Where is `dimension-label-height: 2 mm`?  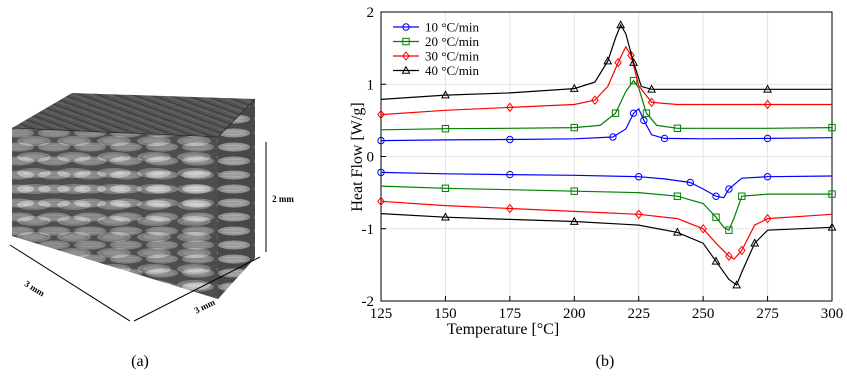 dimension-label-height: 2 mm is located at coordinates (283, 199).